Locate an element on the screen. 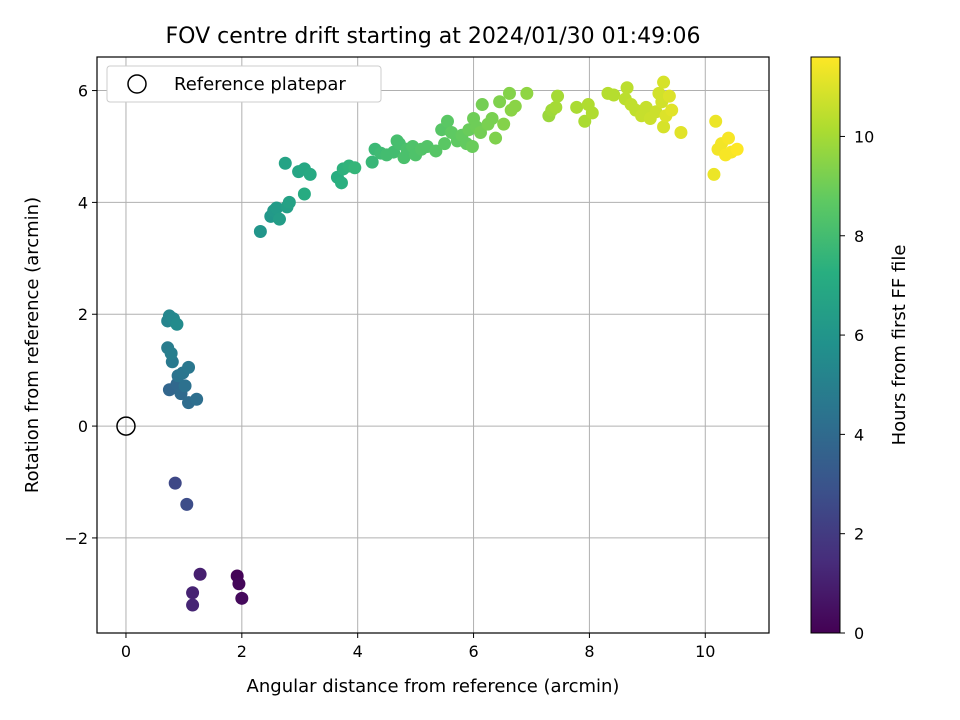 Image resolution: width=960 pixels, height=720 pixels. colorbar: 0 2 4 6 8 10 Hours from first FF file is located at coordinates (860, 349).